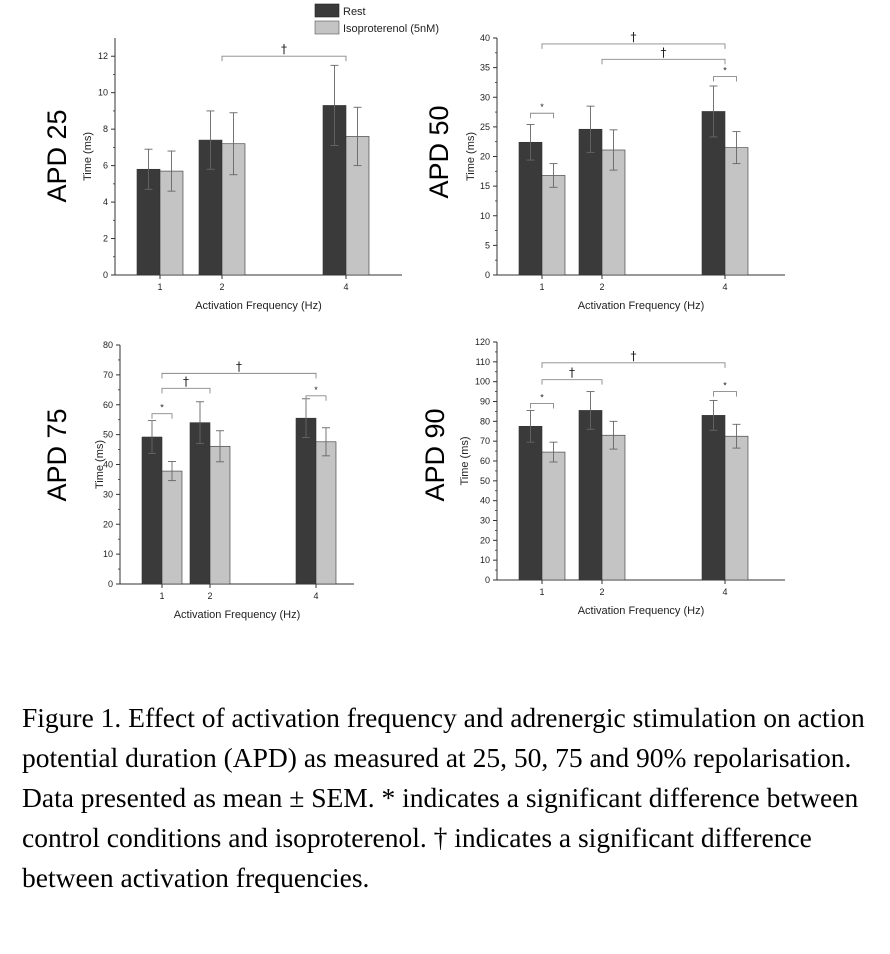 Image resolution: width=890 pixels, height=954 pixels. Describe the element at coordinates (161, 596) in the screenshot. I see `chart3-x-tick-label: 1` at that location.